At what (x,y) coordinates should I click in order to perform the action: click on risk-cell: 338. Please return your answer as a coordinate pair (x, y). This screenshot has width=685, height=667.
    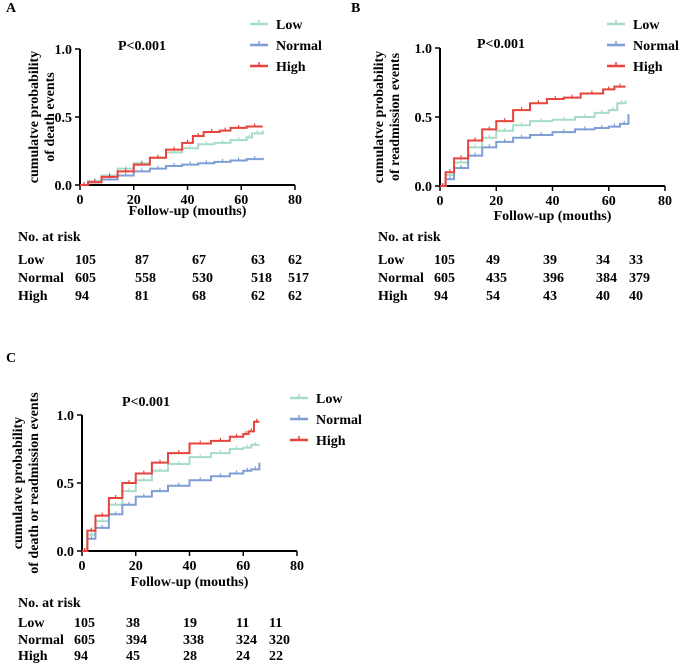
    Looking at the image, I should click on (193, 640).